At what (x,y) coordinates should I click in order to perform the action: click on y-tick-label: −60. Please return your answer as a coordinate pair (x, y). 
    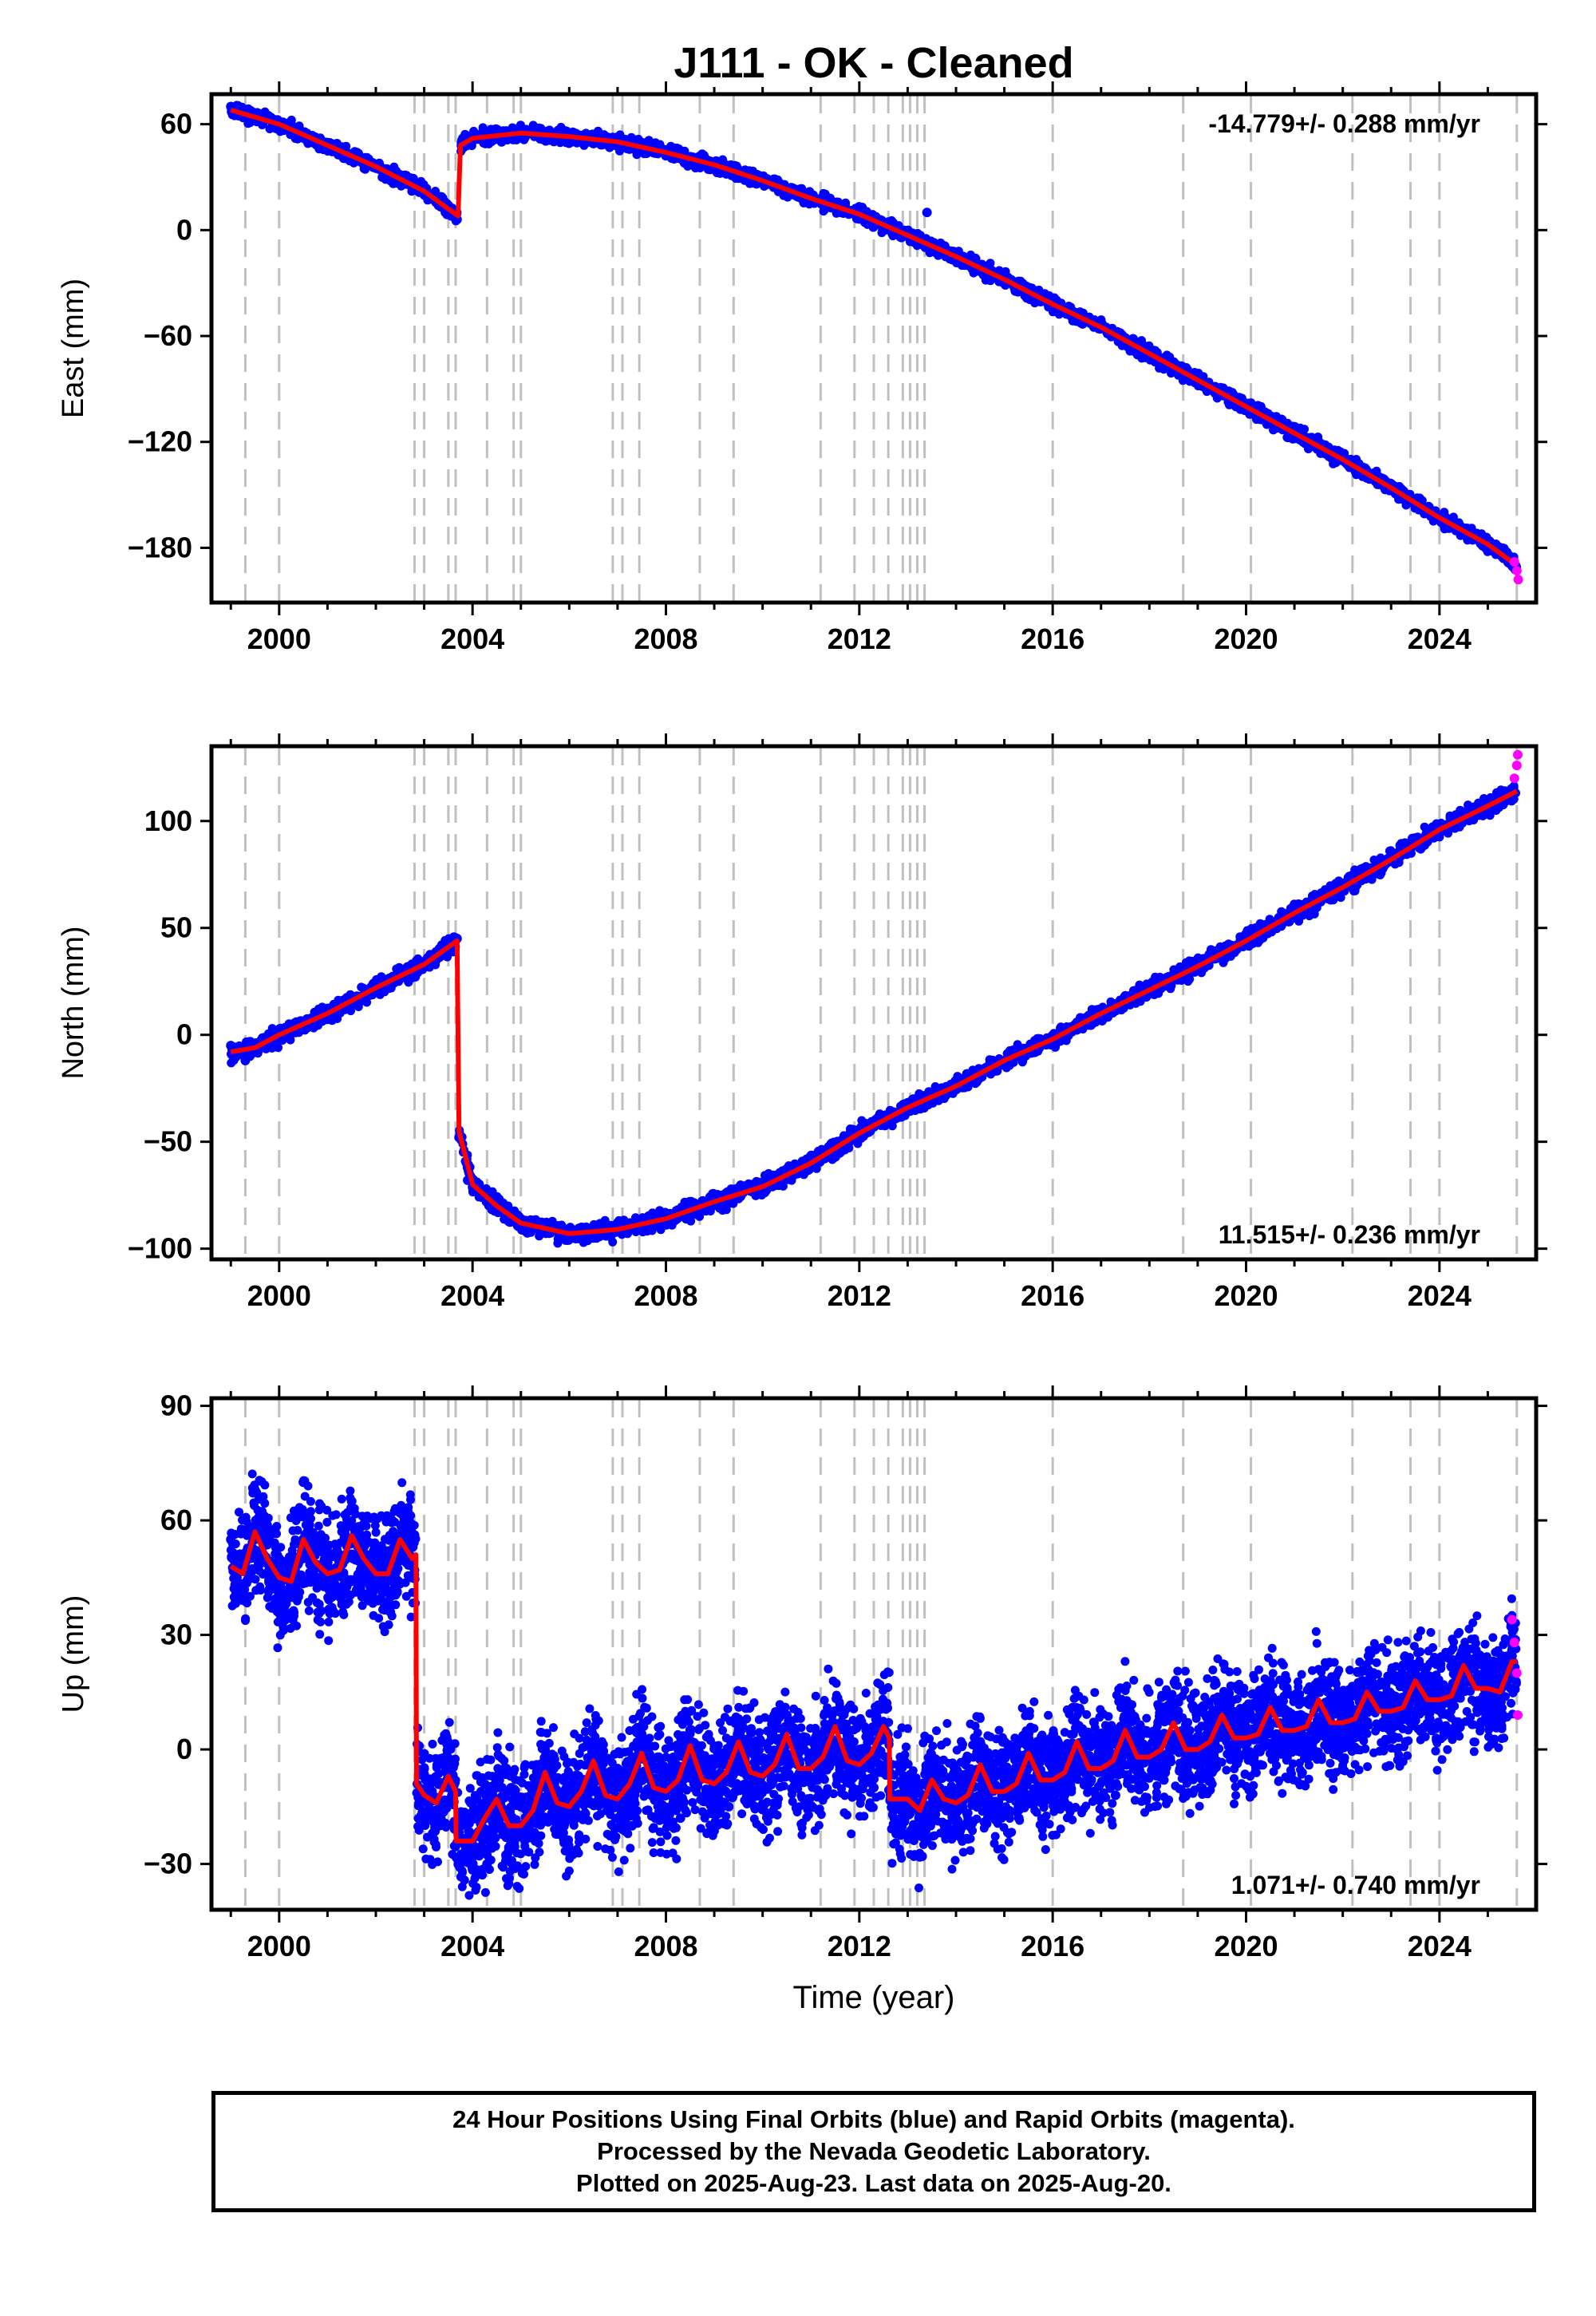
    Looking at the image, I should click on (168, 335).